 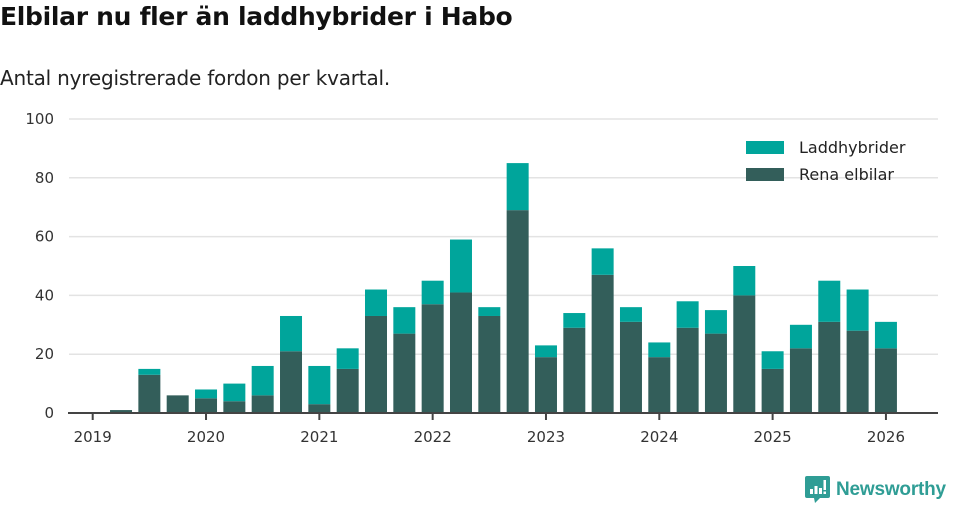 What do you see at coordinates (44, 354) in the screenshot?
I see `y-tick-label: 20` at bounding box center [44, 354].